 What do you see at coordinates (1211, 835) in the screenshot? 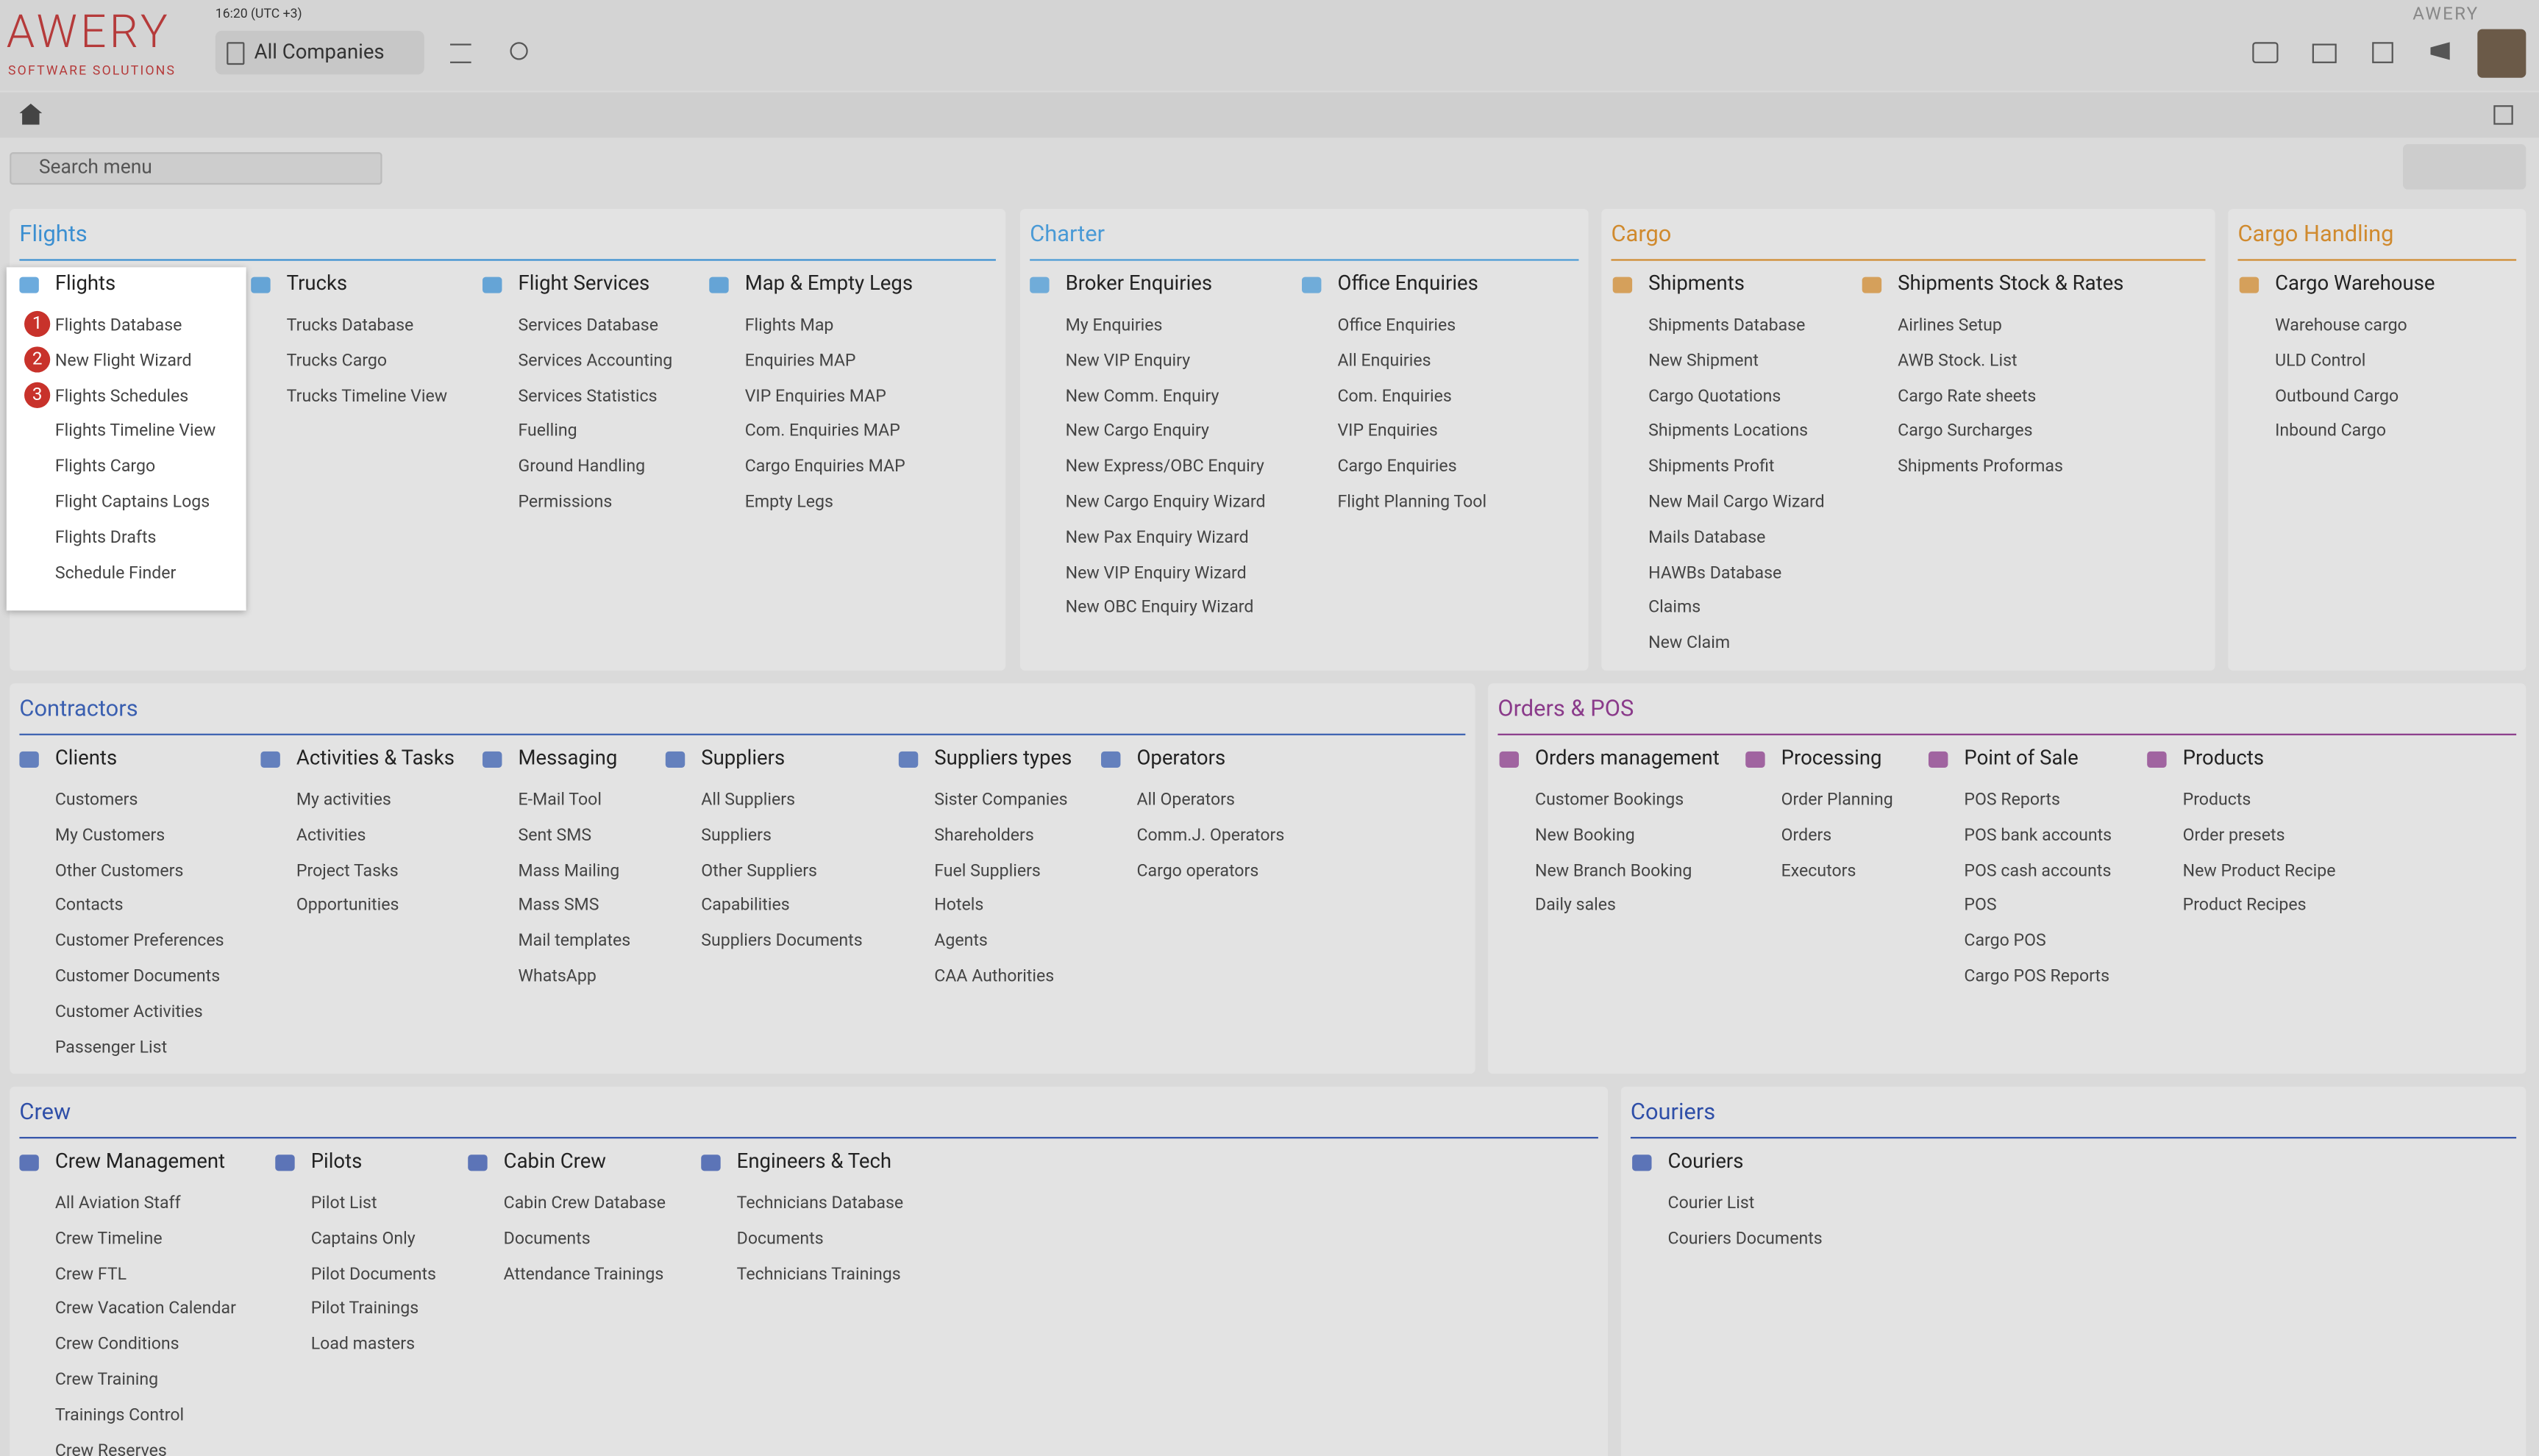
I see `menu-item: Comm.J. Operators` at bounding box center [1211, 835].